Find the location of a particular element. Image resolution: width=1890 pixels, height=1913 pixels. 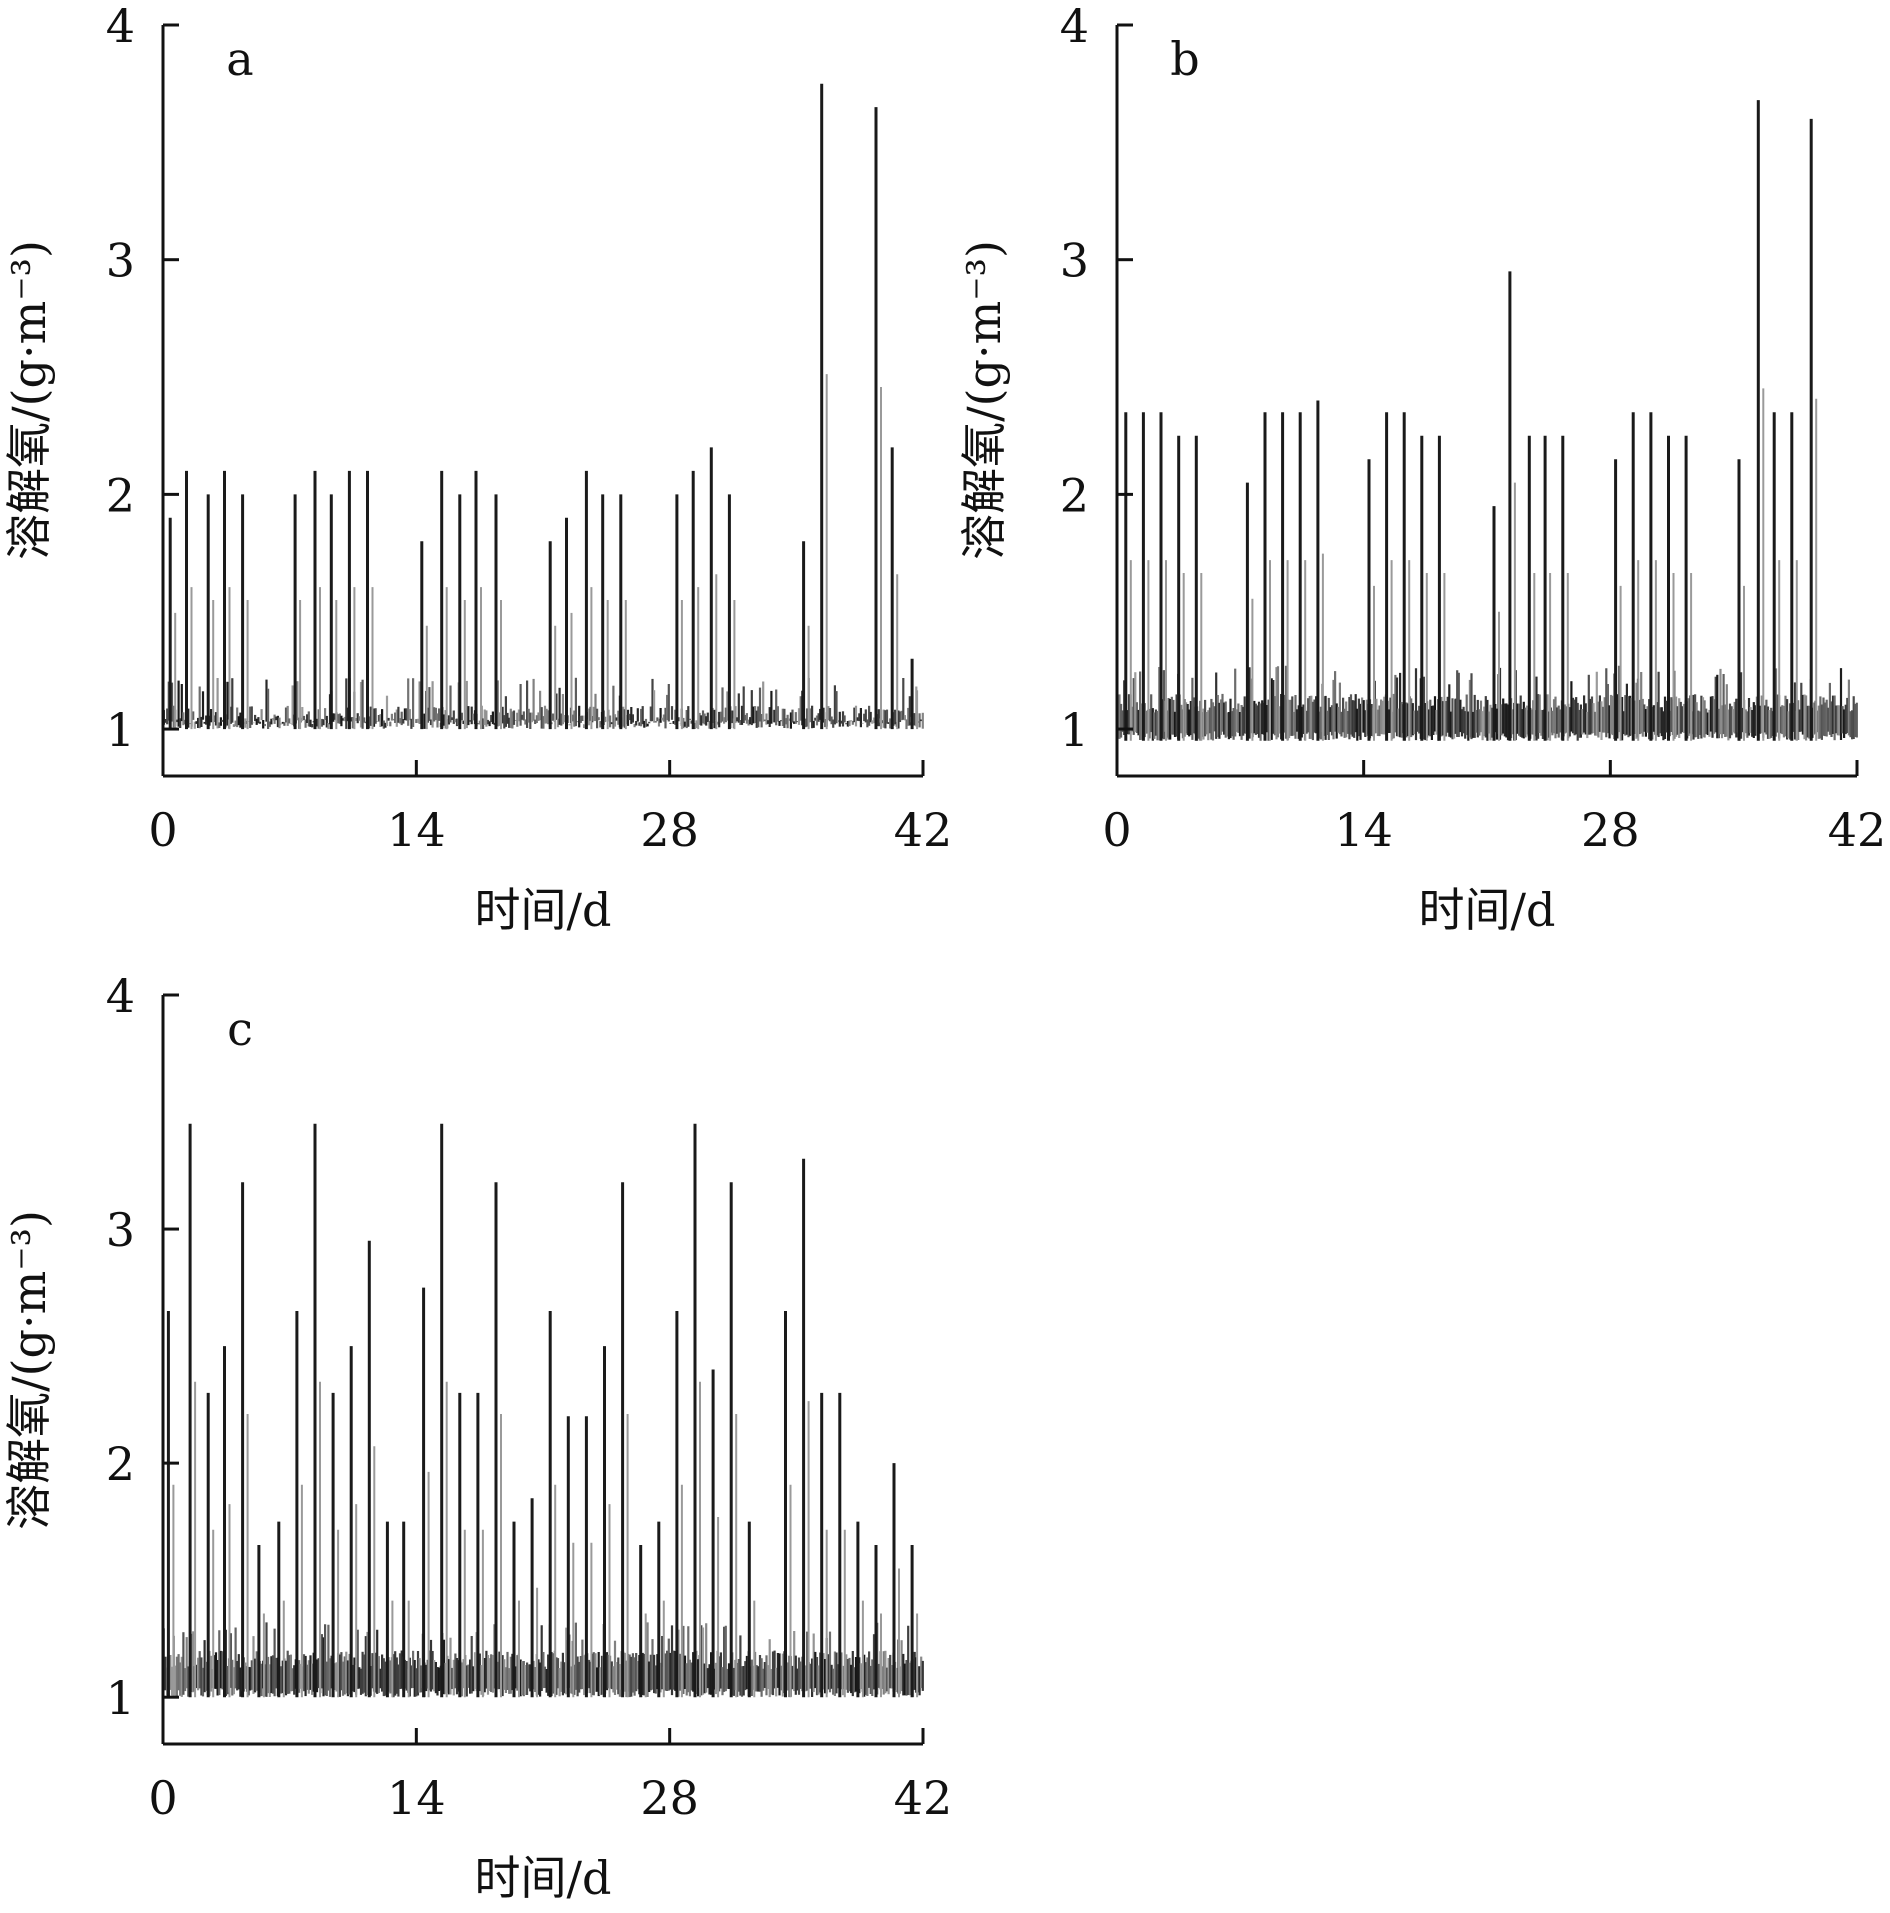

base-band is located at coordinates (1487, 703).